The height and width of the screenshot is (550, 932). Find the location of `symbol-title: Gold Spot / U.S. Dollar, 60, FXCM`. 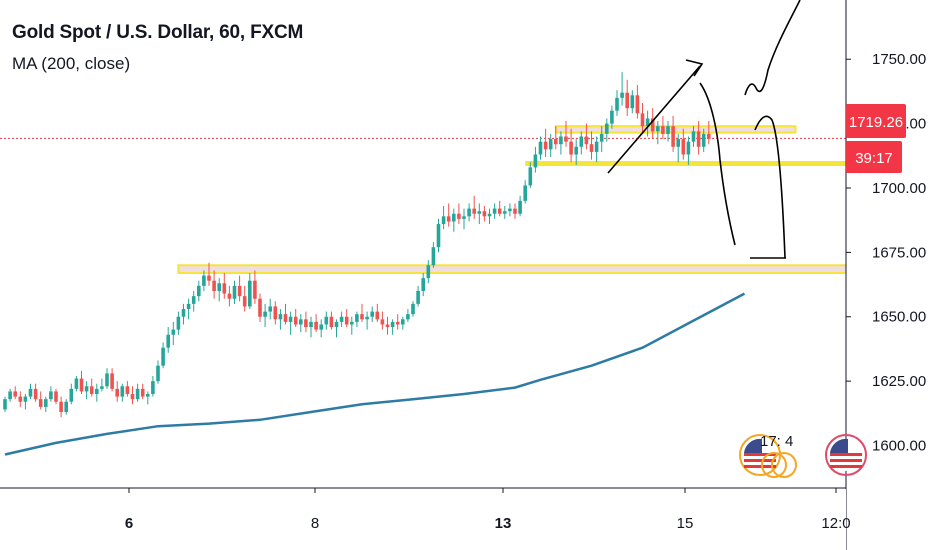

symbol-title: Gold Spot / U.S. Dollar, 60, FXCM is located at coordinates (158, 32).